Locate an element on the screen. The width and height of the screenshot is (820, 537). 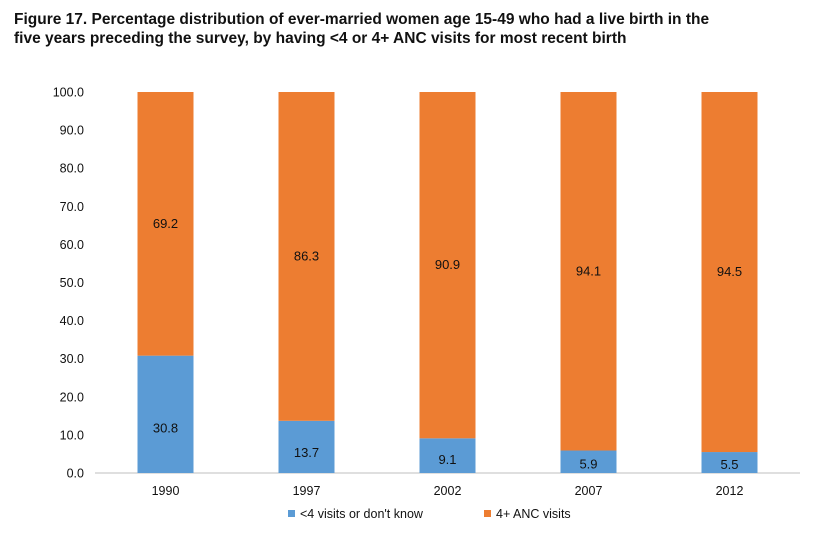
bar-under4-2002 is located at coordinates (447, 455).